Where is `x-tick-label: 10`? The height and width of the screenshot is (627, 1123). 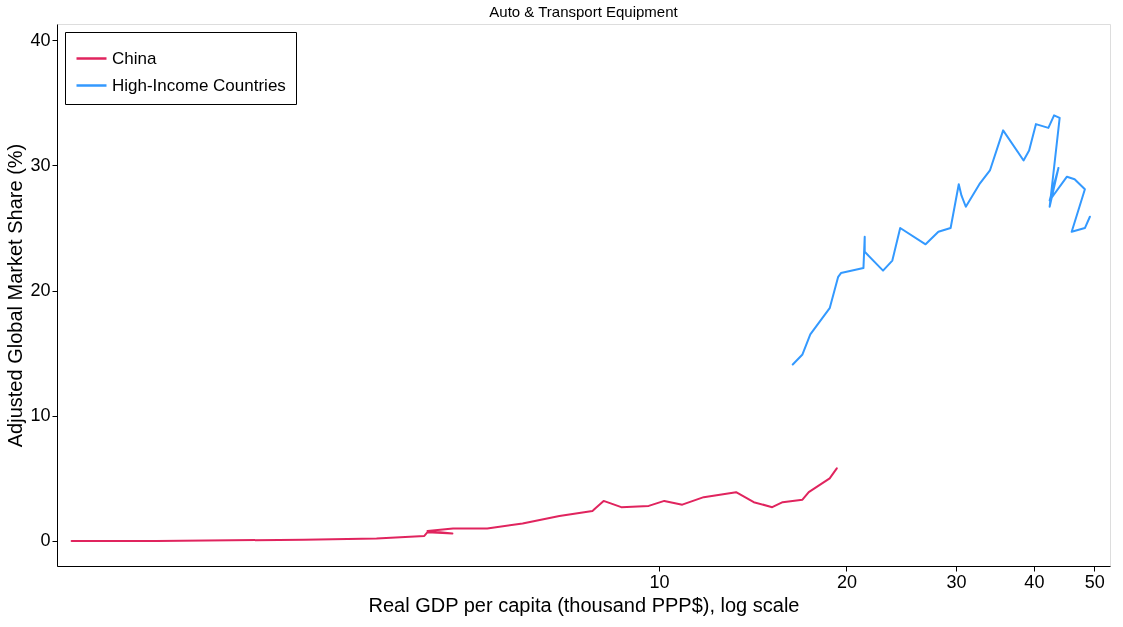 x-tick-label: 10 is located at coordinates (659, 581).